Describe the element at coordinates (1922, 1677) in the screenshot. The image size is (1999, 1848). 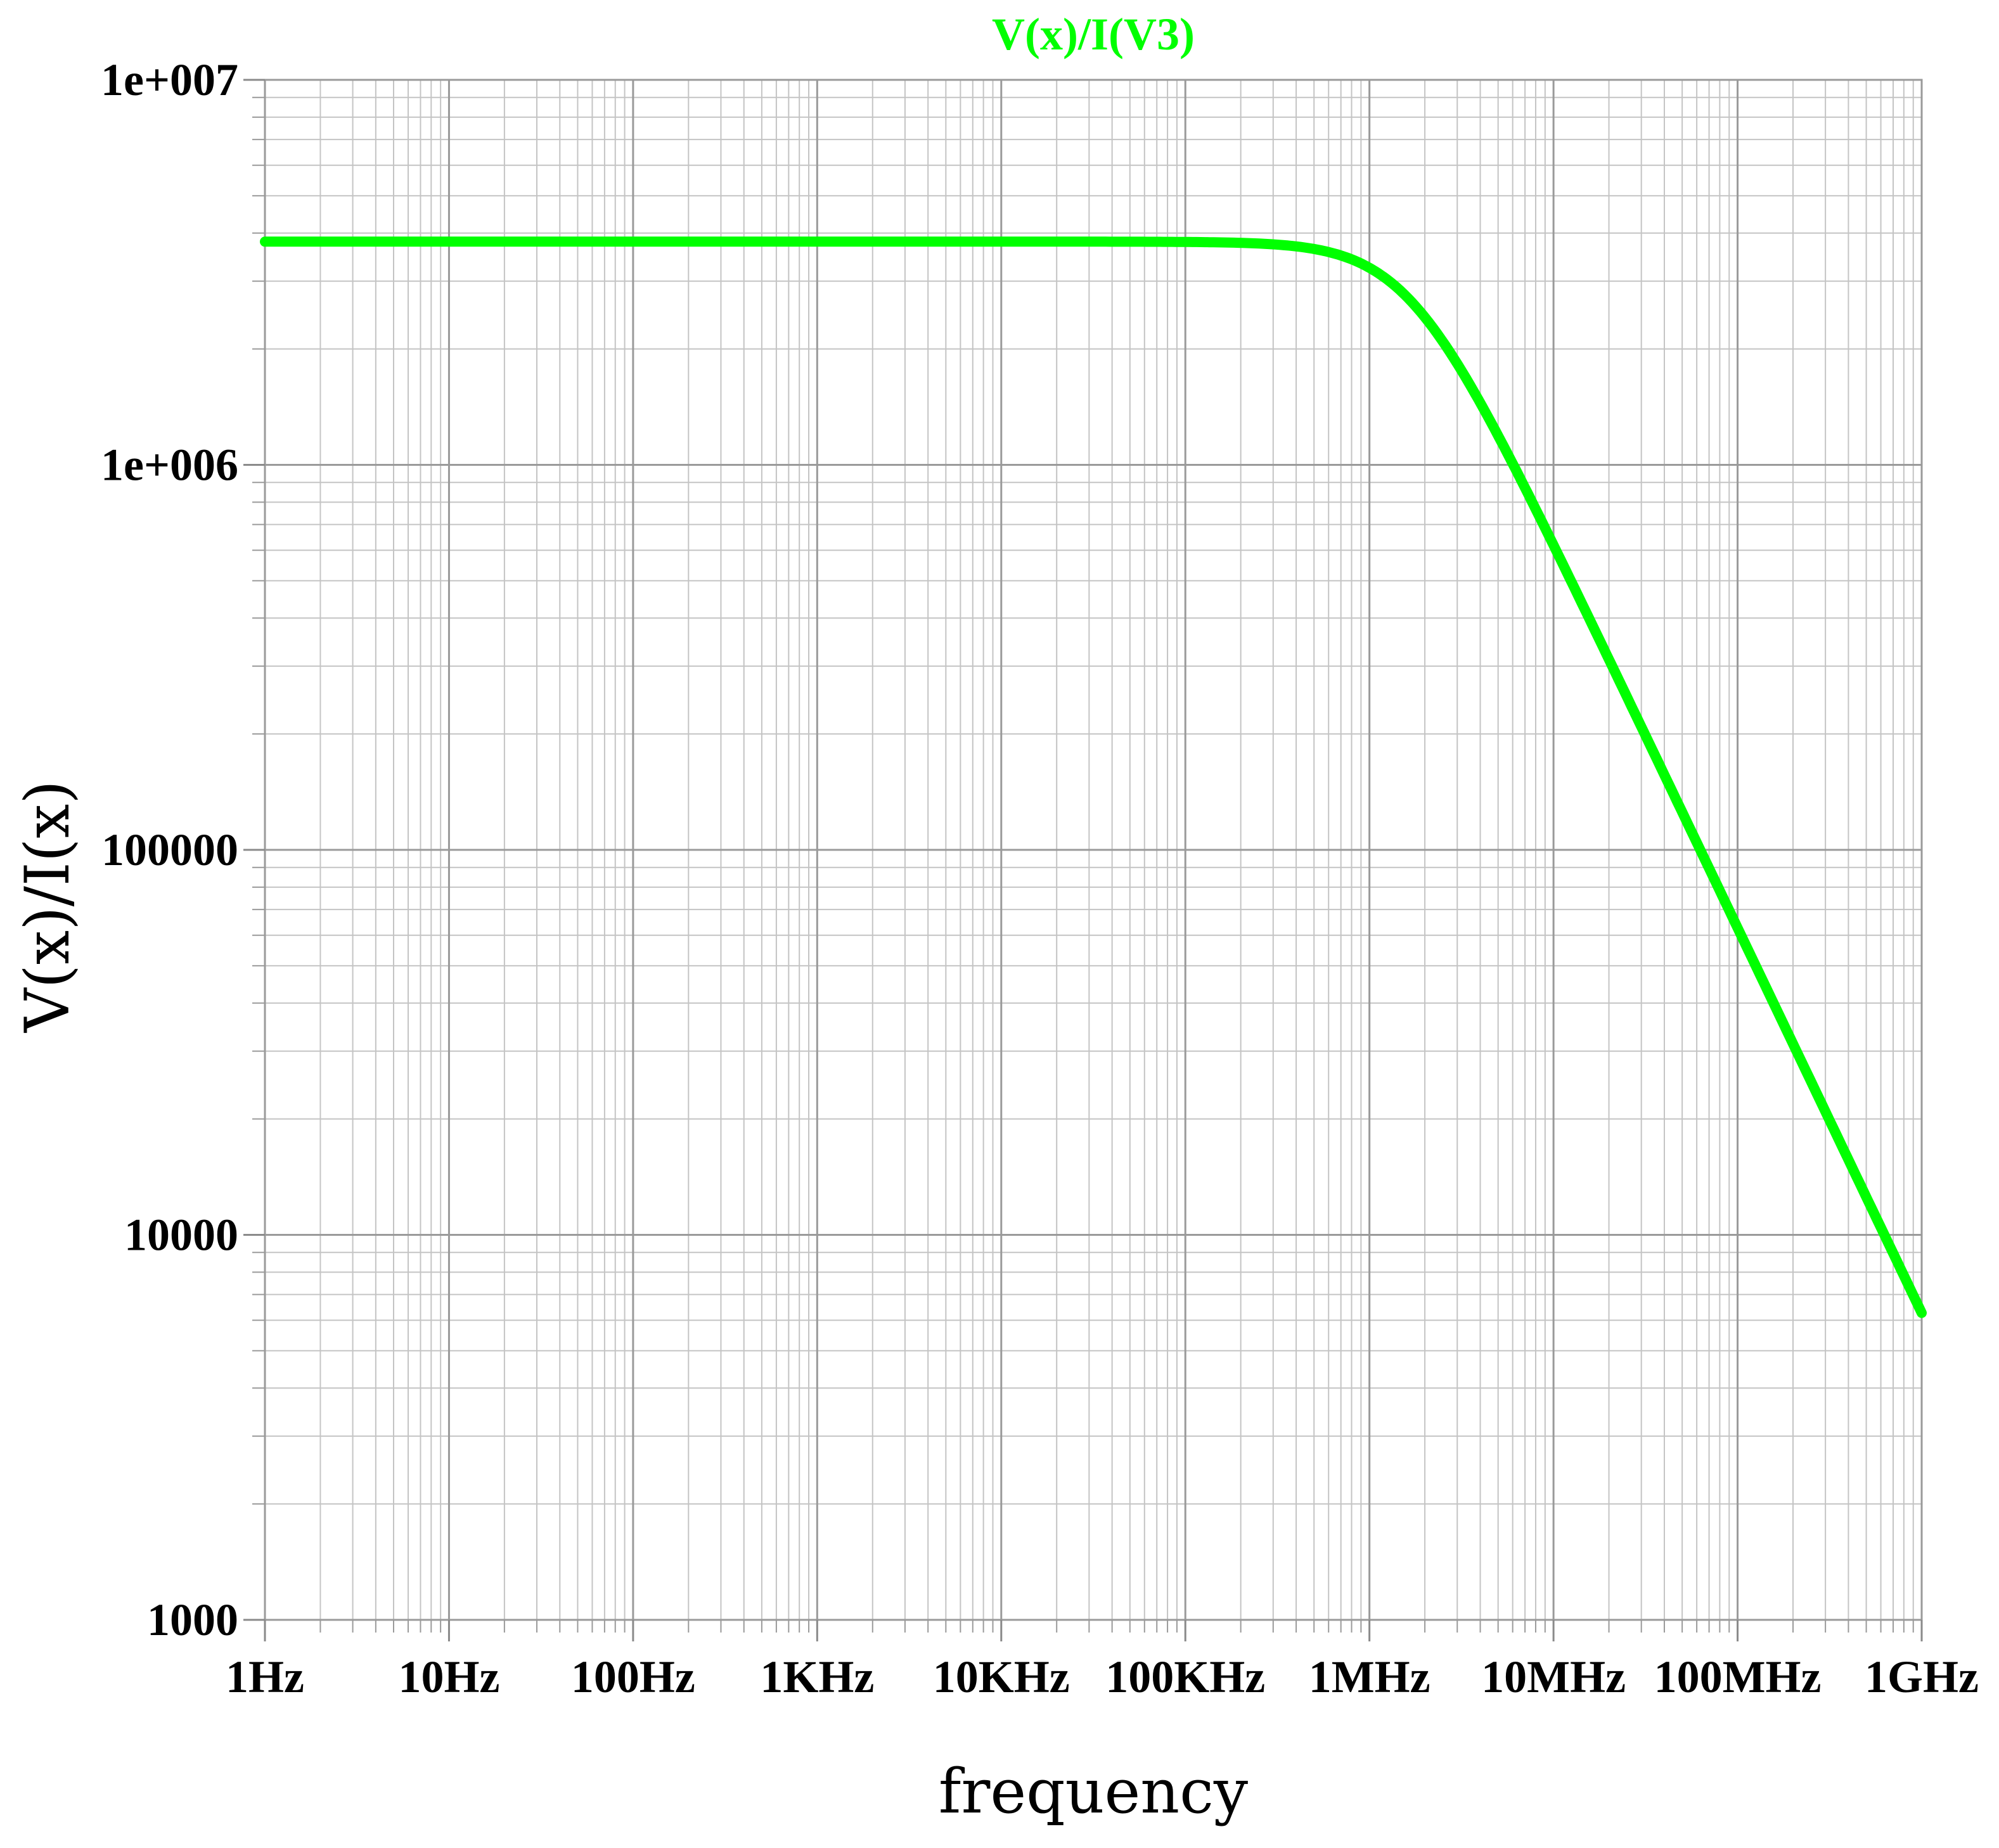
I see `x-tick-label: 1GHz` at that location.